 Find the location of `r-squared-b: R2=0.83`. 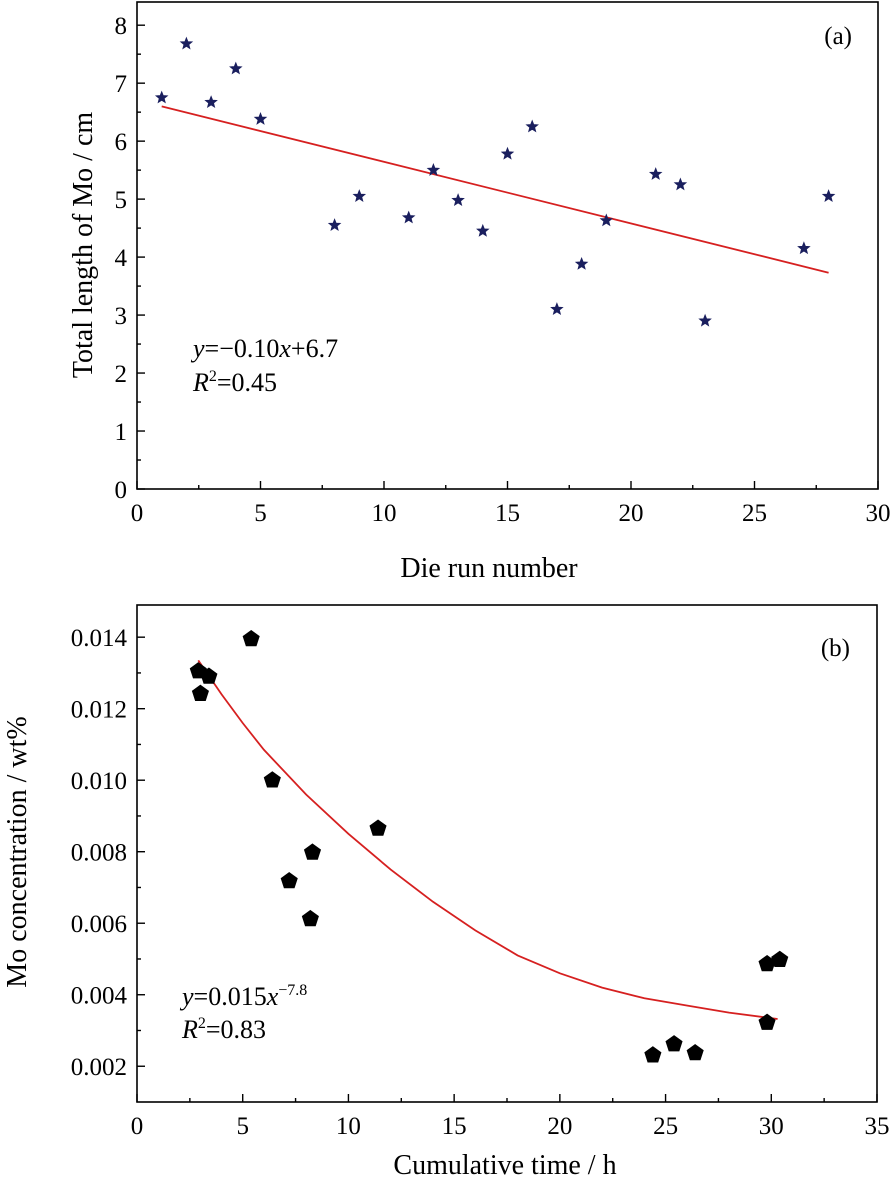

r-squared-b: R2=0.83 is located at coordinates (223, 1029).